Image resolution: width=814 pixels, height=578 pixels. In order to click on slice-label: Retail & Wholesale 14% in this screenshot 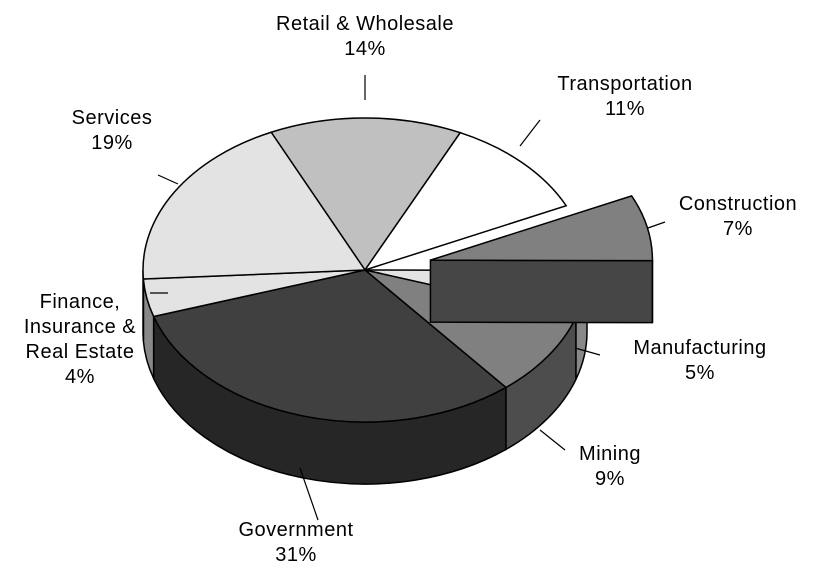, I will do `click(365, 37)`.